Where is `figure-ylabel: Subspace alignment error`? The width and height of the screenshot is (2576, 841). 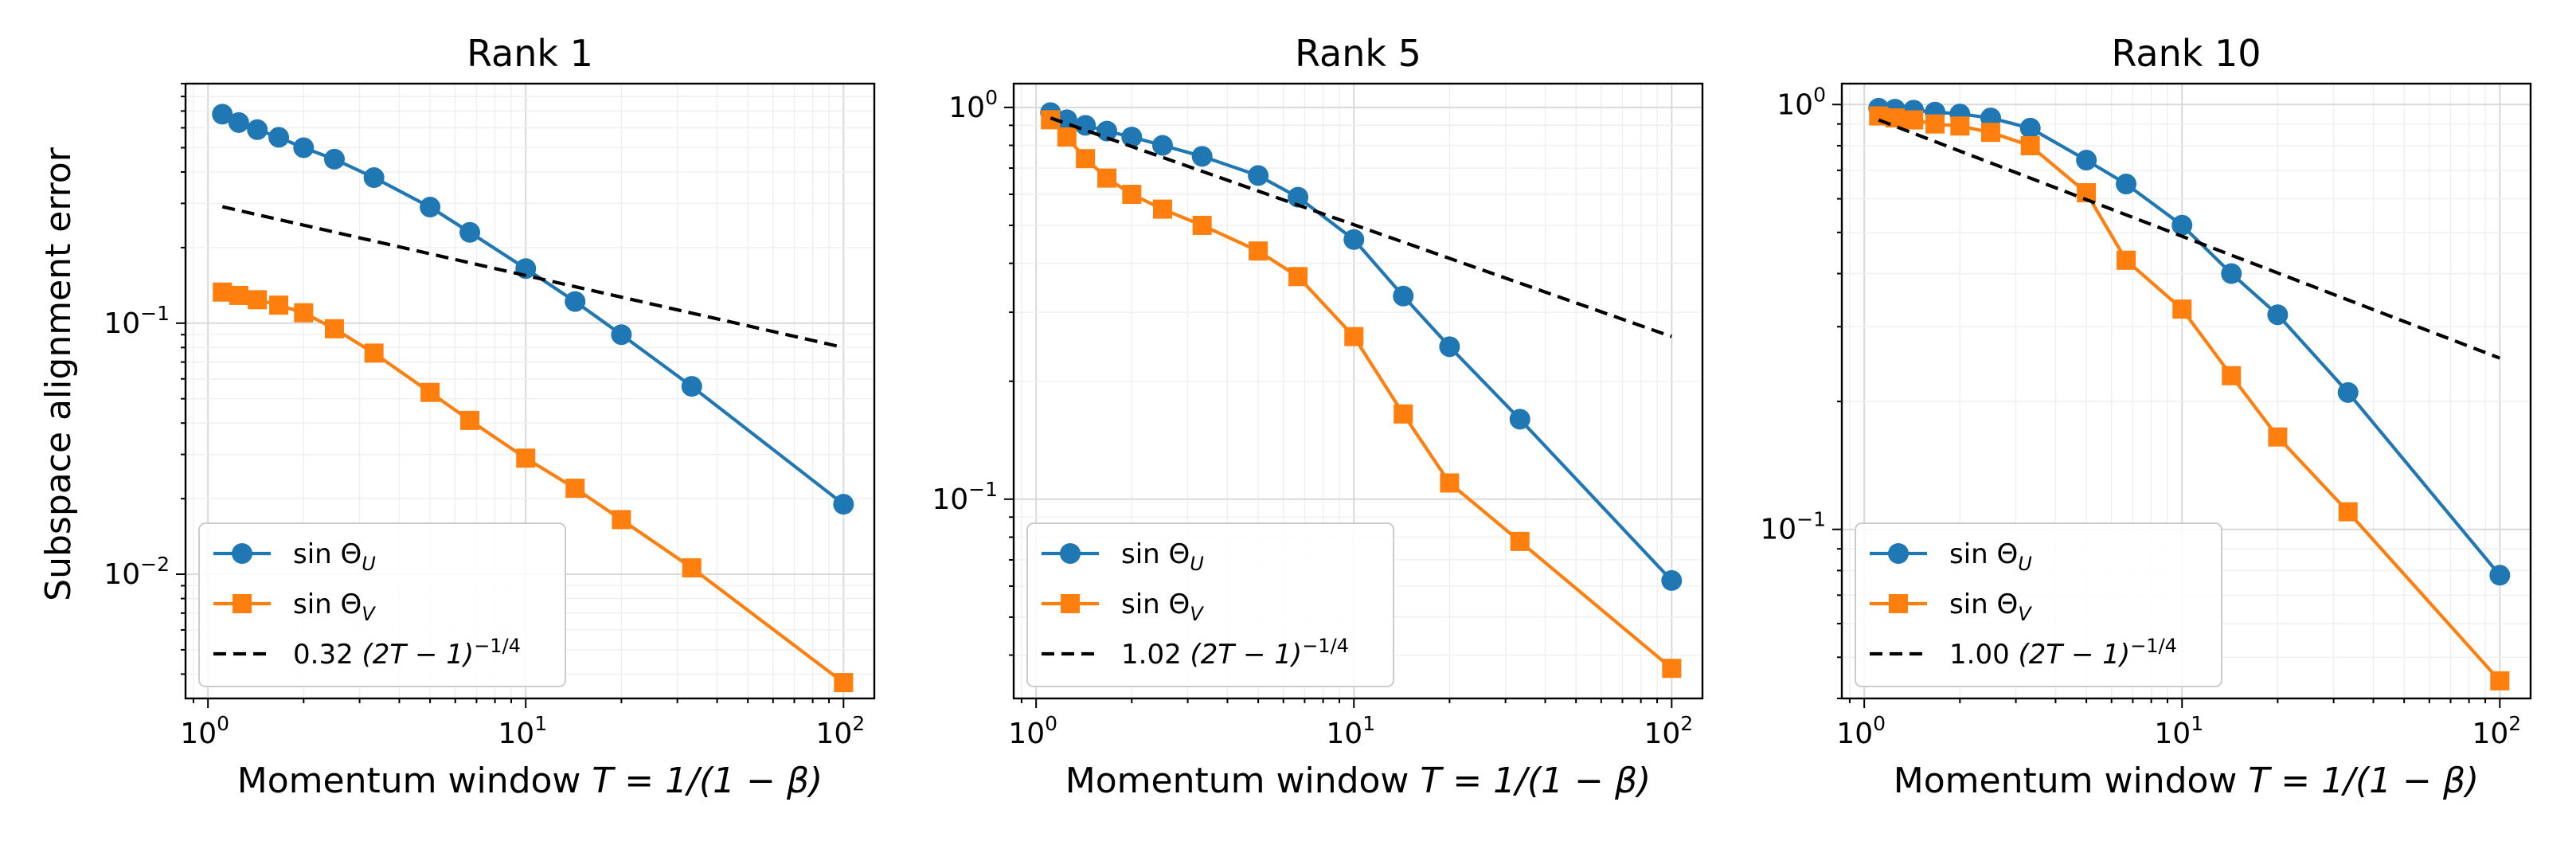
figure-ylabel: Subspace alignment error is located at coordinates (59, 374).